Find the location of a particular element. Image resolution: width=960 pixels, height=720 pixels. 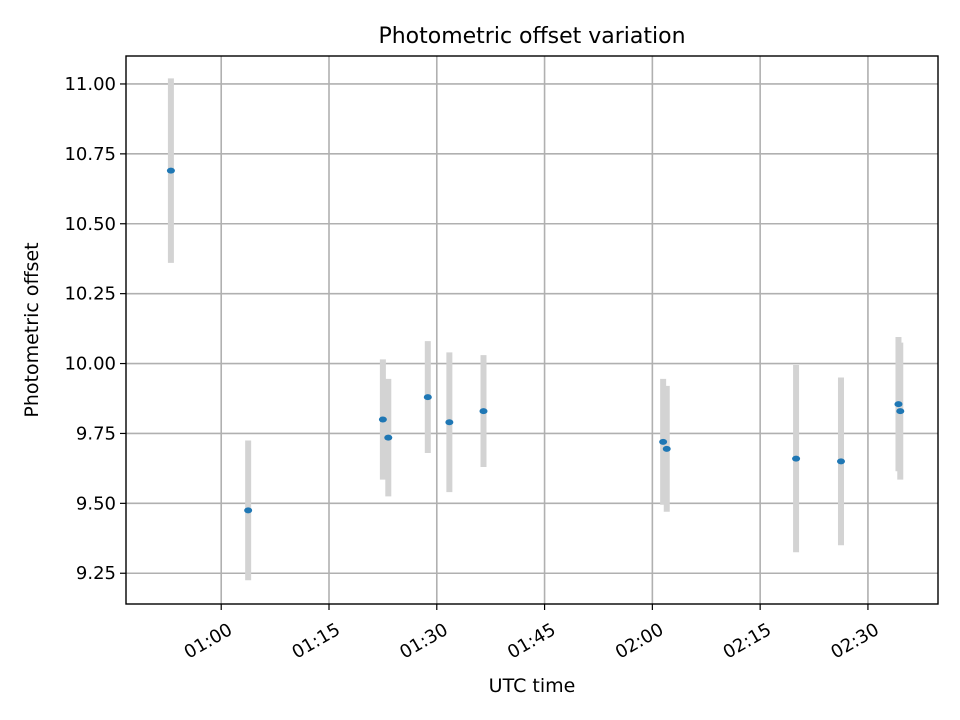

chart-title: Photometric offset variation is located at coordinates (531, 36).